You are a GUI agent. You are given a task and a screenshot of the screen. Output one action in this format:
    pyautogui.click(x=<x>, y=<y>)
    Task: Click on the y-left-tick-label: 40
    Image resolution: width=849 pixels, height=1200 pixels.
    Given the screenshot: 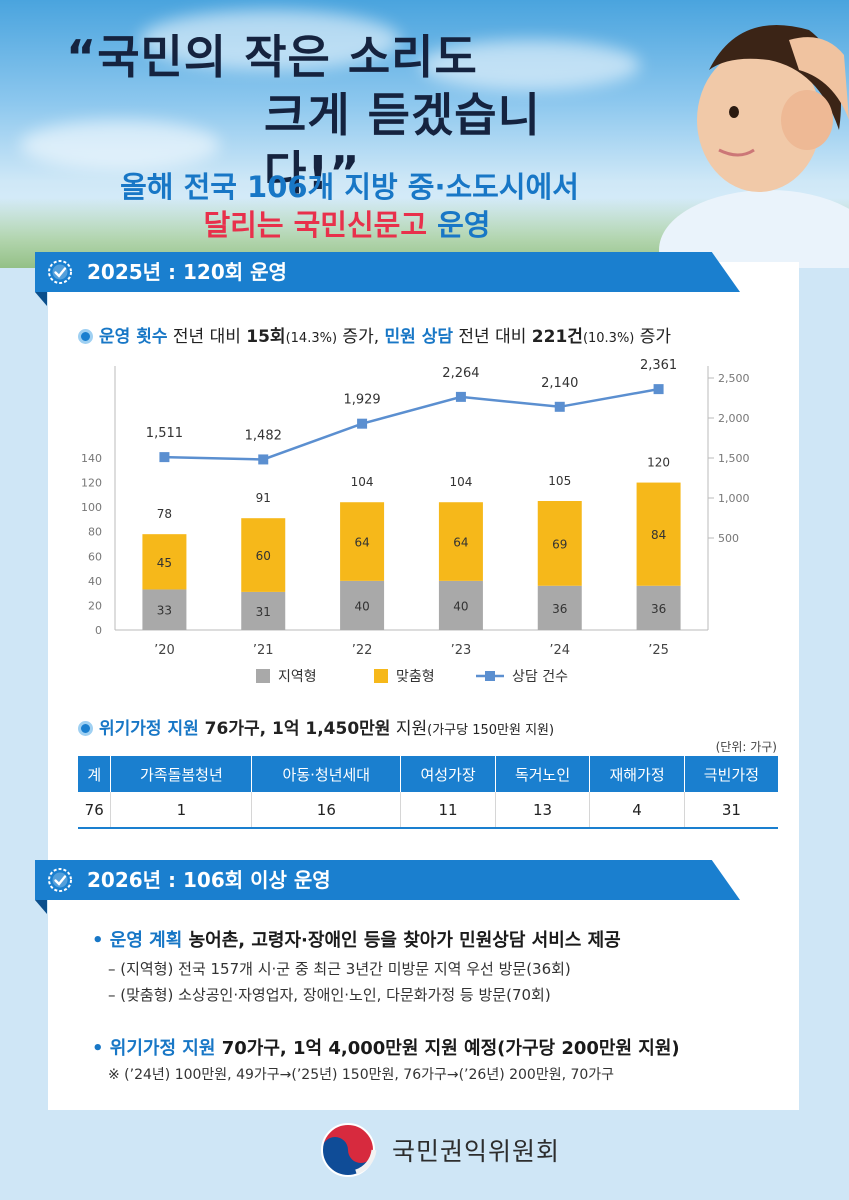 What is the action you would take?
    pyautogui.click(x=95, y=581)
    